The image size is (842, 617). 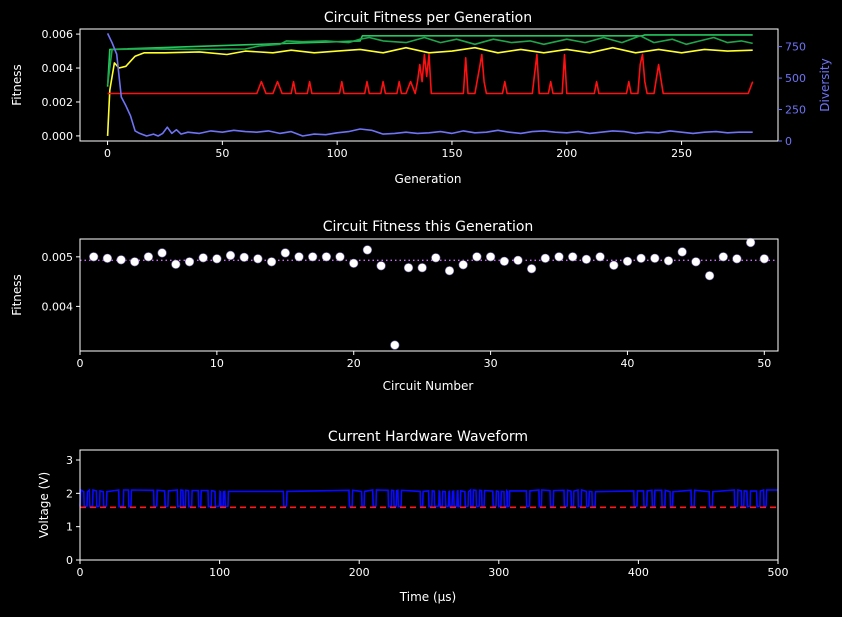 What do you see at coordinates (427, 597) in the screenshot?
I see `chart3-x-axis-label: Time (µs)` at bounding box center [427, 597].